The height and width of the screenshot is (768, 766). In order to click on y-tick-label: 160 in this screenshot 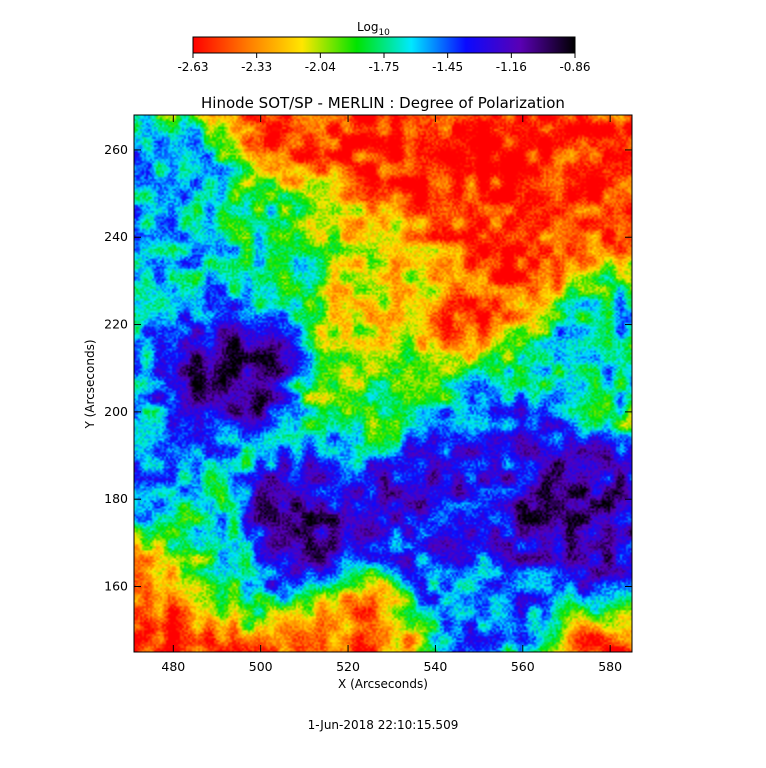, I will do `click(116, 586)`.